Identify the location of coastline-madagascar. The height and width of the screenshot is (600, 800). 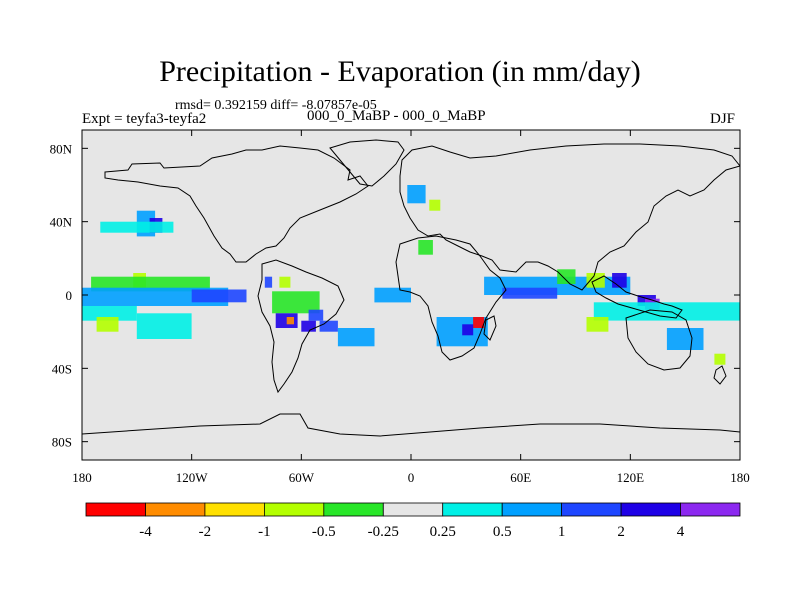
(490, 328).